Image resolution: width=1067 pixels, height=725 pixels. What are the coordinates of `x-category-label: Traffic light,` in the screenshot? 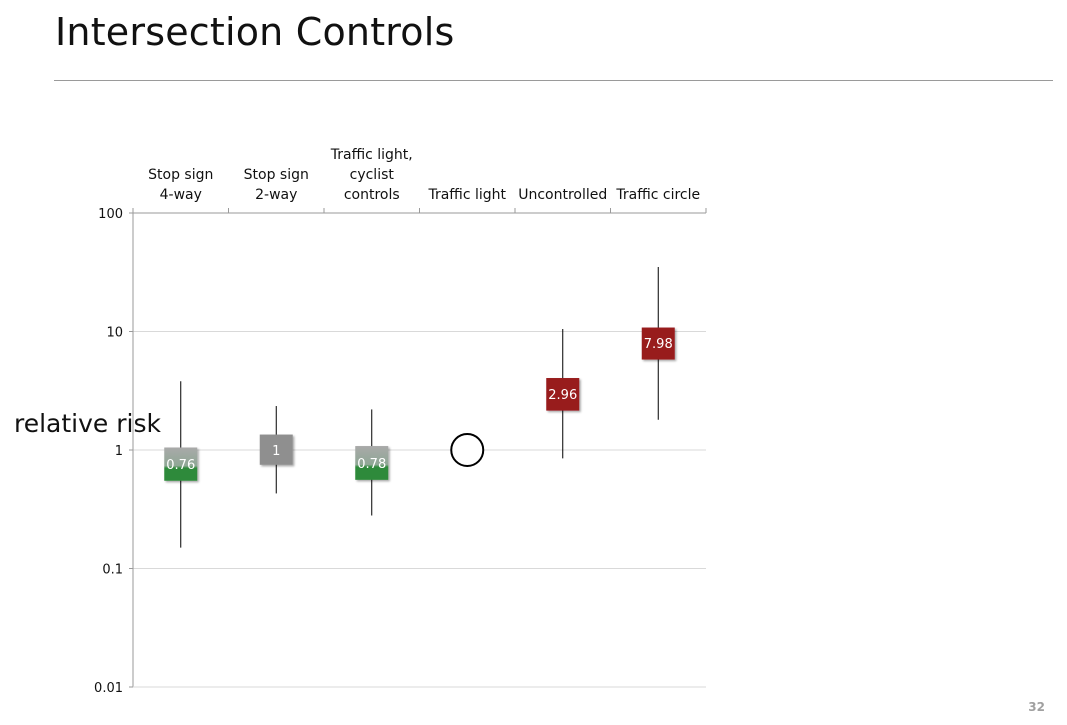 It's located at (371, 155).